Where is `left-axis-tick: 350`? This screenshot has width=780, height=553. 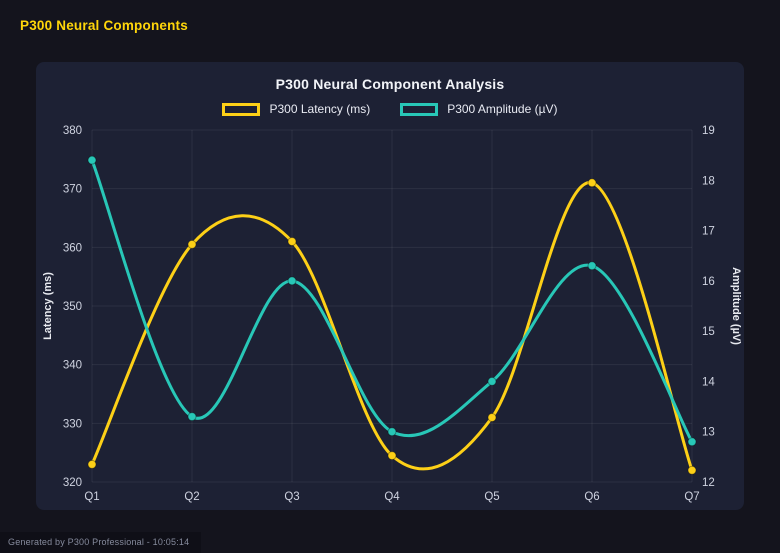 left-axis-tick: 350 is located at coordinates (72, 307).